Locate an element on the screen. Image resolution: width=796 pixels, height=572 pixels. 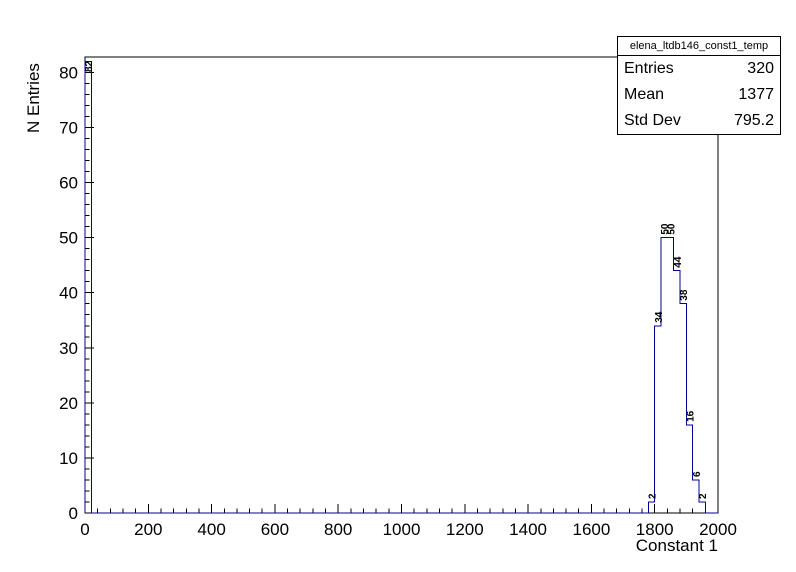
bin-count-label: 34 is located at coordinates (659, 317).